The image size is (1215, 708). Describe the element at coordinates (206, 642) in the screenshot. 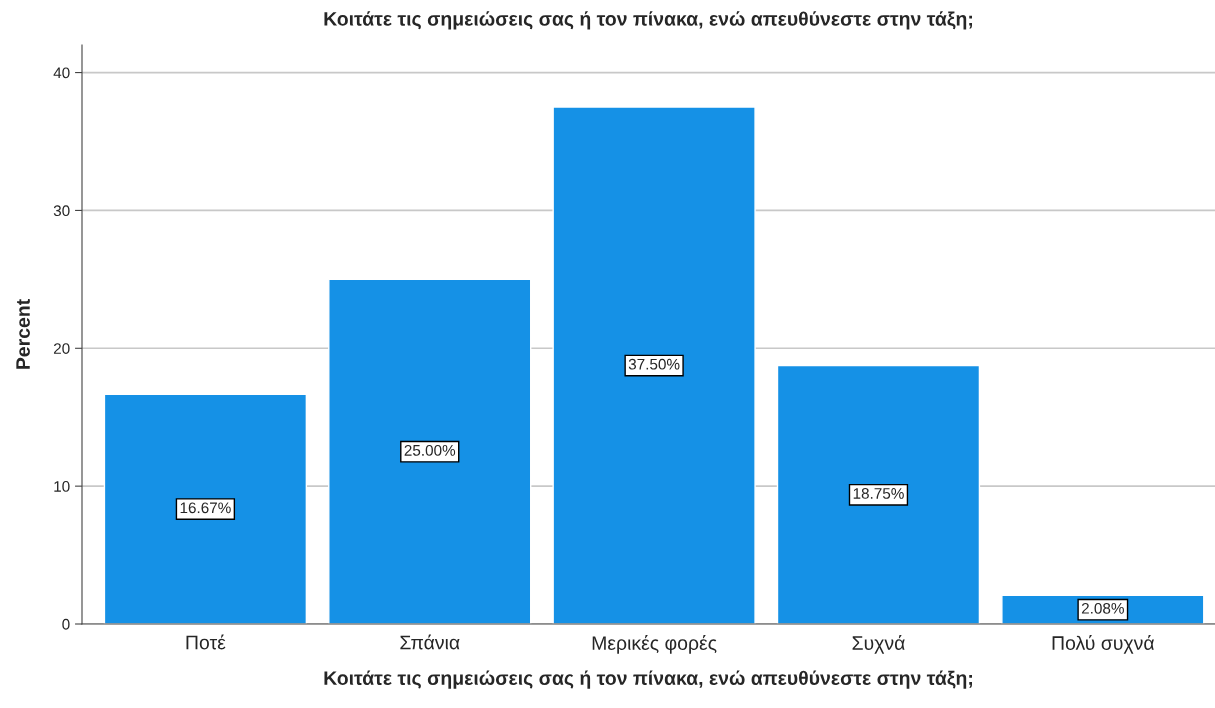

I see `x-tick-label: Ποτέ` at that location.